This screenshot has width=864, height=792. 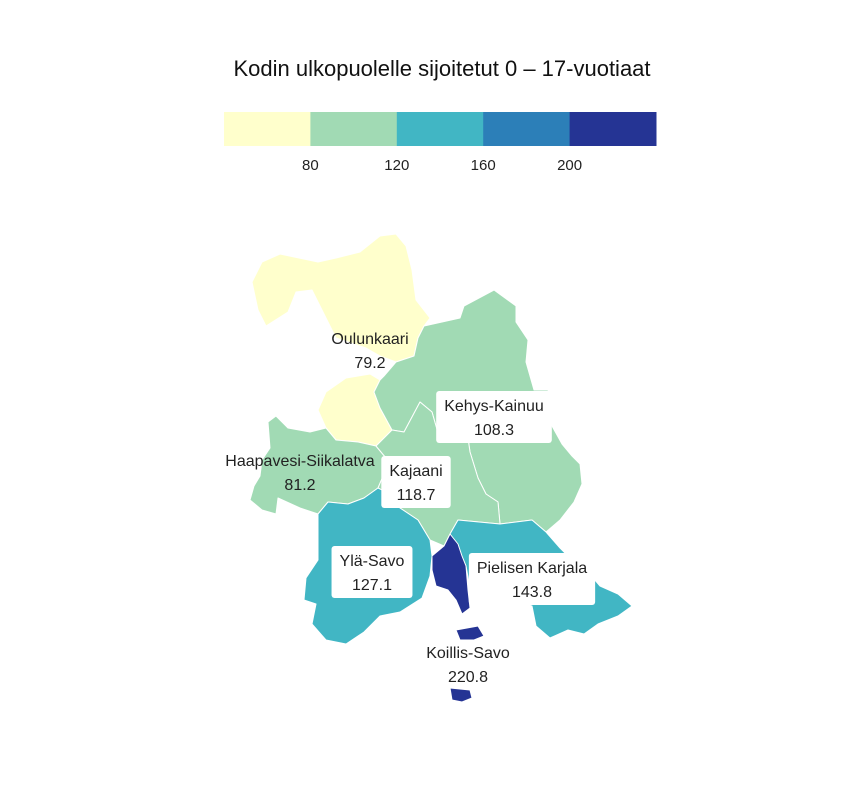 I want to click on region-label-haapavesi-siikalatva: Haapavesi-Siikalatva 81.2, so click(x=300, y=473).